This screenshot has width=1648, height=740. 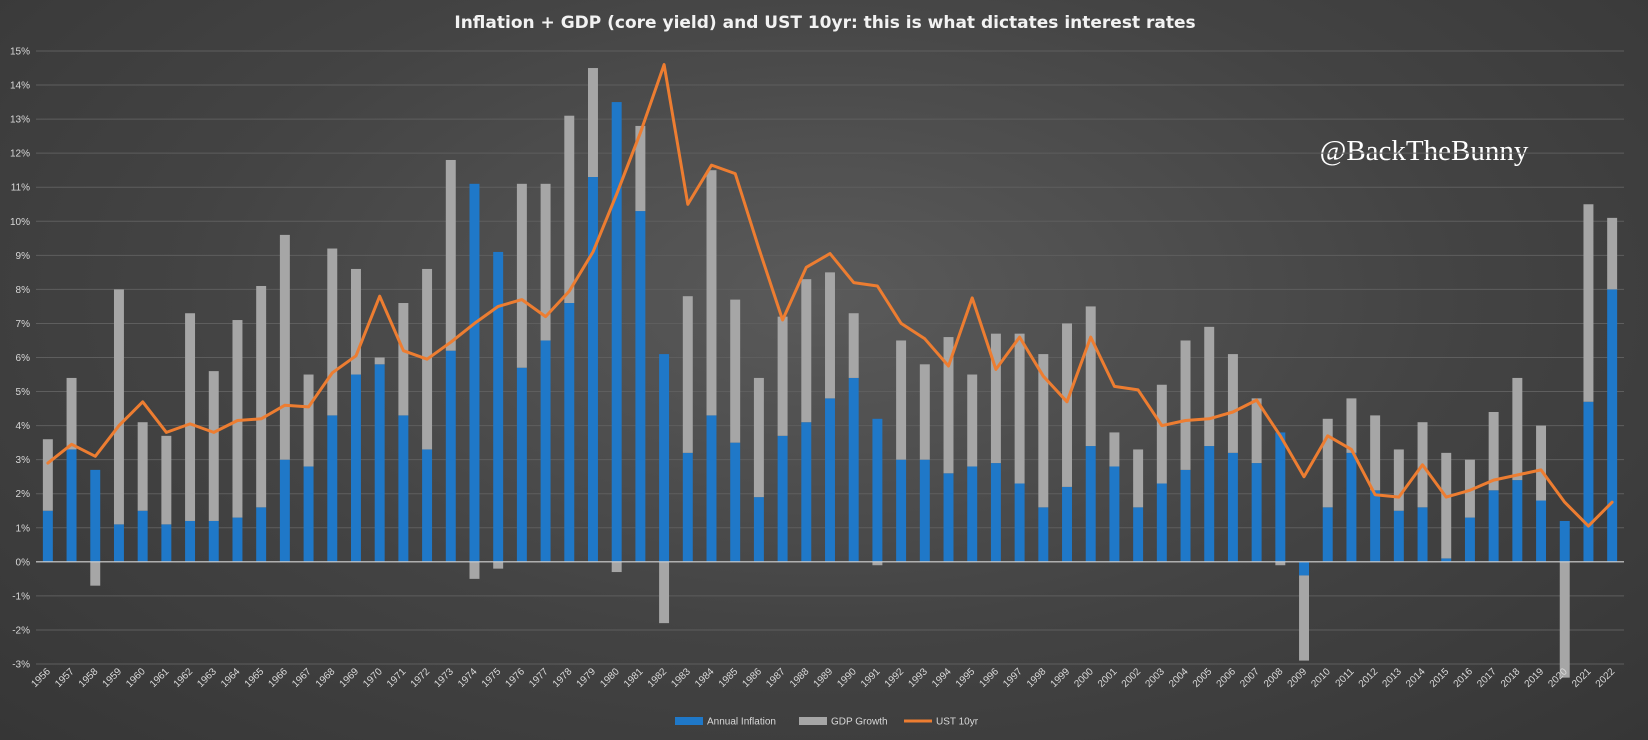 I want to click on x-tick-label: 1992, so click(x=895, y=678).